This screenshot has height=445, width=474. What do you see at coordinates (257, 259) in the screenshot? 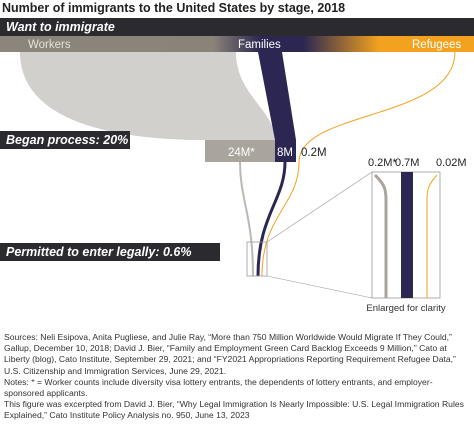
I see `zoom-box` at bounding box center [257, 259].